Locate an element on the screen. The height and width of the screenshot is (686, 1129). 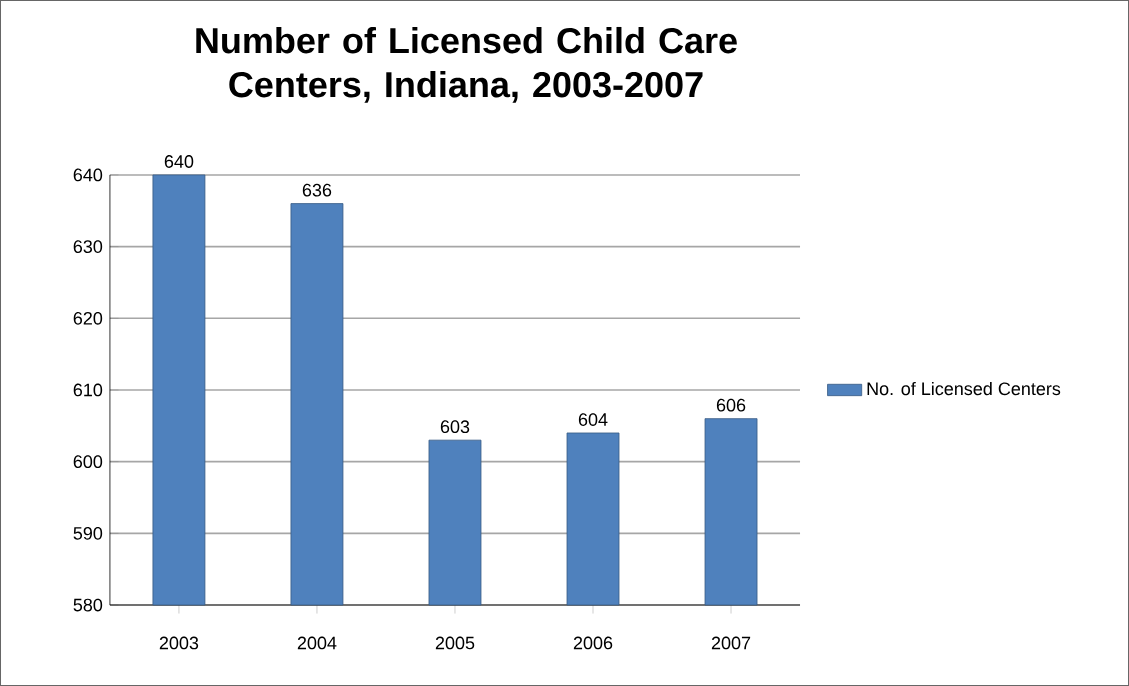
data-label: 606 is located at coordinates (731, 405).